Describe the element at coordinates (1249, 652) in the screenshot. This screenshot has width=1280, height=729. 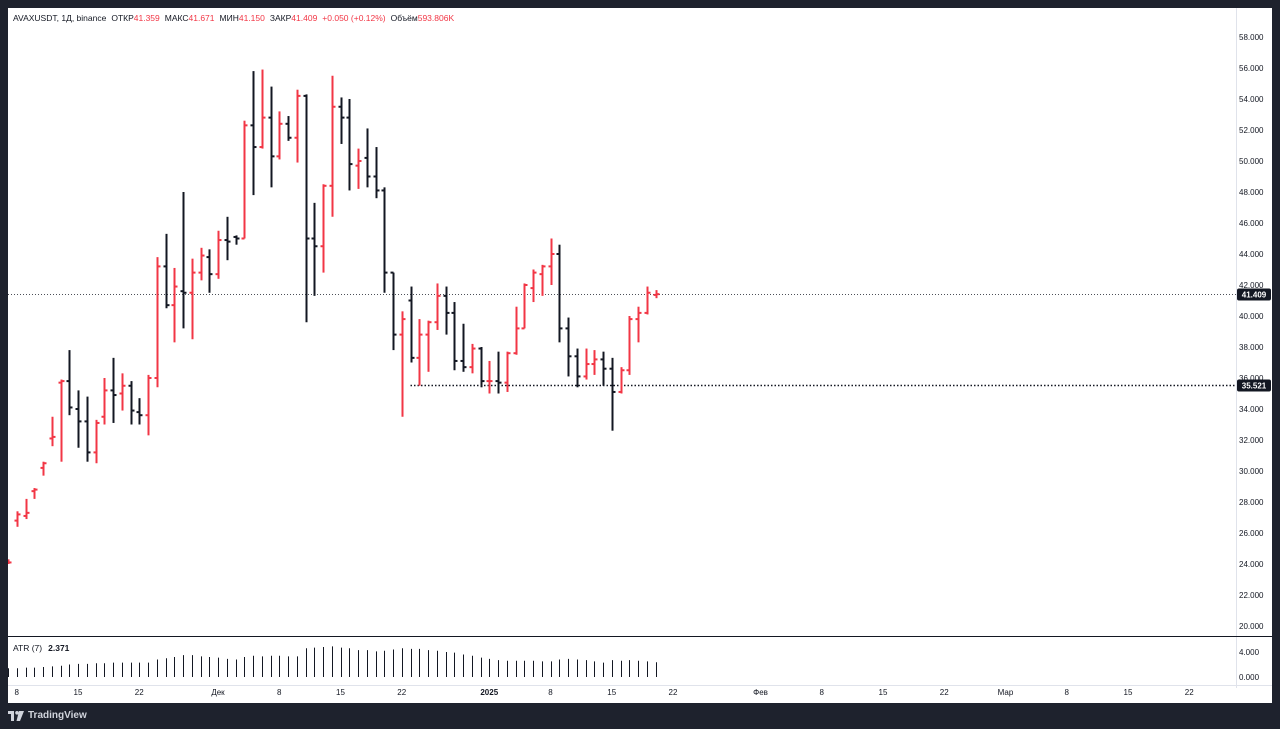
I see `atr-tick-label: 4.000` at that location.